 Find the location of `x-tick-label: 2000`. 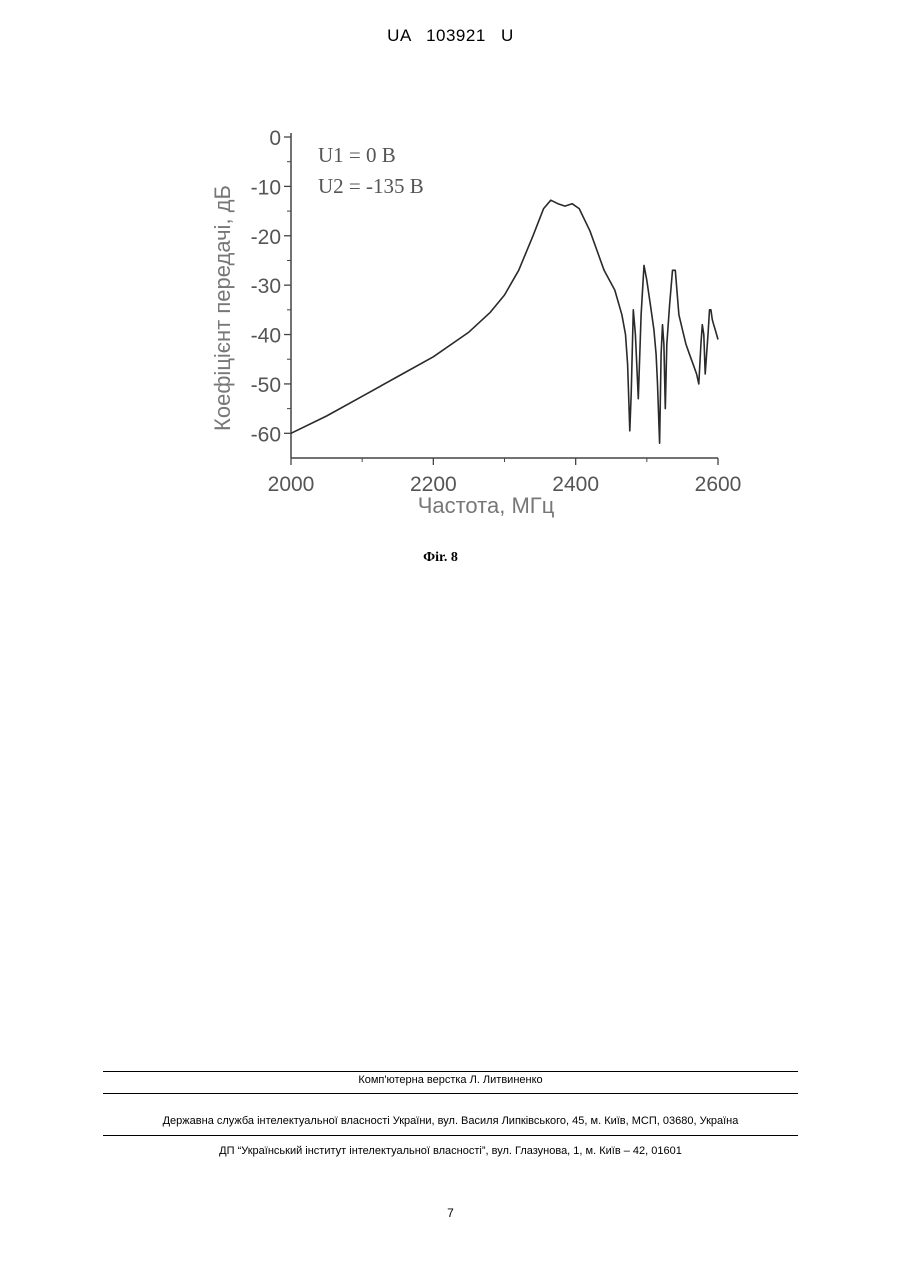

x-tick-label: 2000 is located at coordinates (291, 484).